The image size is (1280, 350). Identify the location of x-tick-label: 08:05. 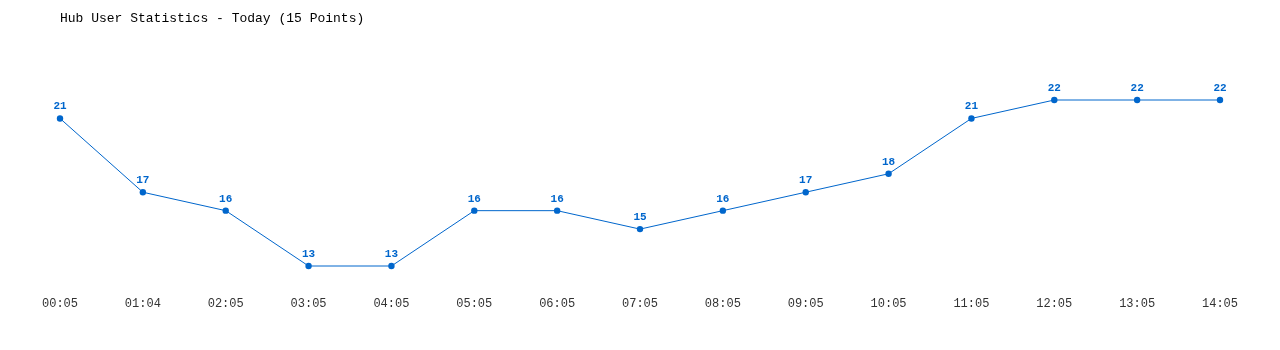
(722, 304).